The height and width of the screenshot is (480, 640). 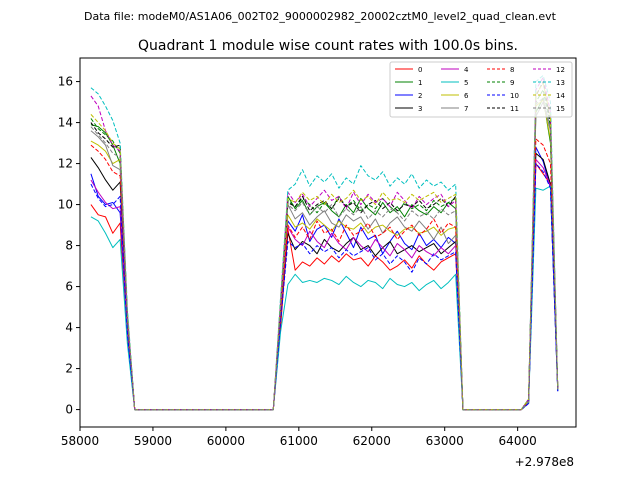 What do you see at coordinates (512, 83) in the screenshot?
I see `legend-label-9: 9` at bounding box center [512, 83].